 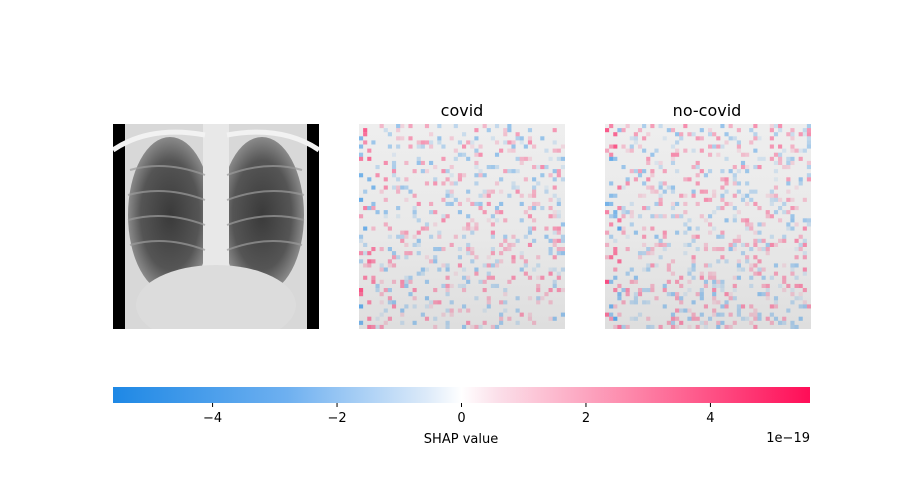 I want to click on panel-title-no-covid: no-covid, so click(x=707, y=110).